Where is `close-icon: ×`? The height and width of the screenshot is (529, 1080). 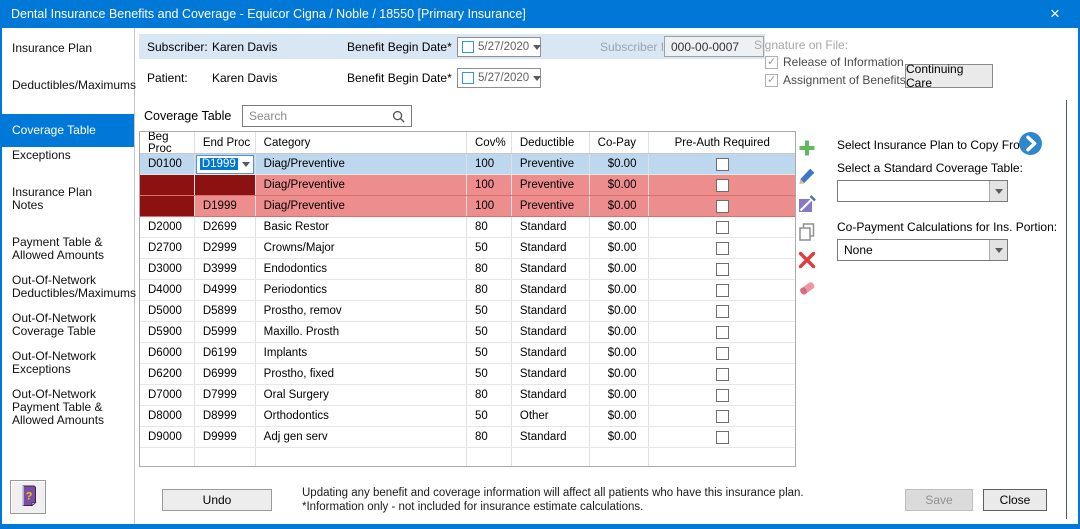
close-icon: × is located at coordinates (1055, 13).